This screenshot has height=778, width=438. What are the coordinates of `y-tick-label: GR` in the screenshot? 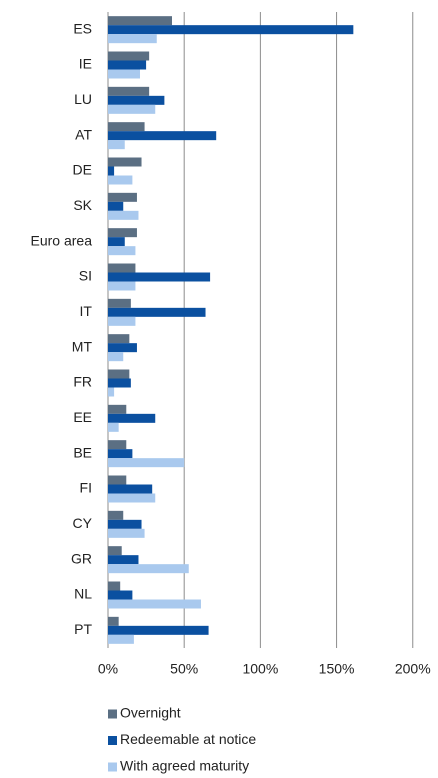 It's located at (81, 558).